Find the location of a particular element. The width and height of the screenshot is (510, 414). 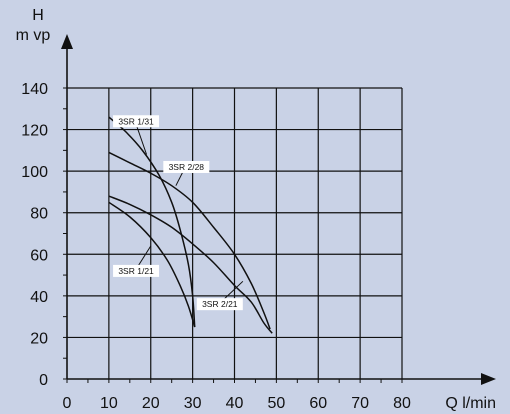

y-axis-arrow is located at coordinates (67, 41).